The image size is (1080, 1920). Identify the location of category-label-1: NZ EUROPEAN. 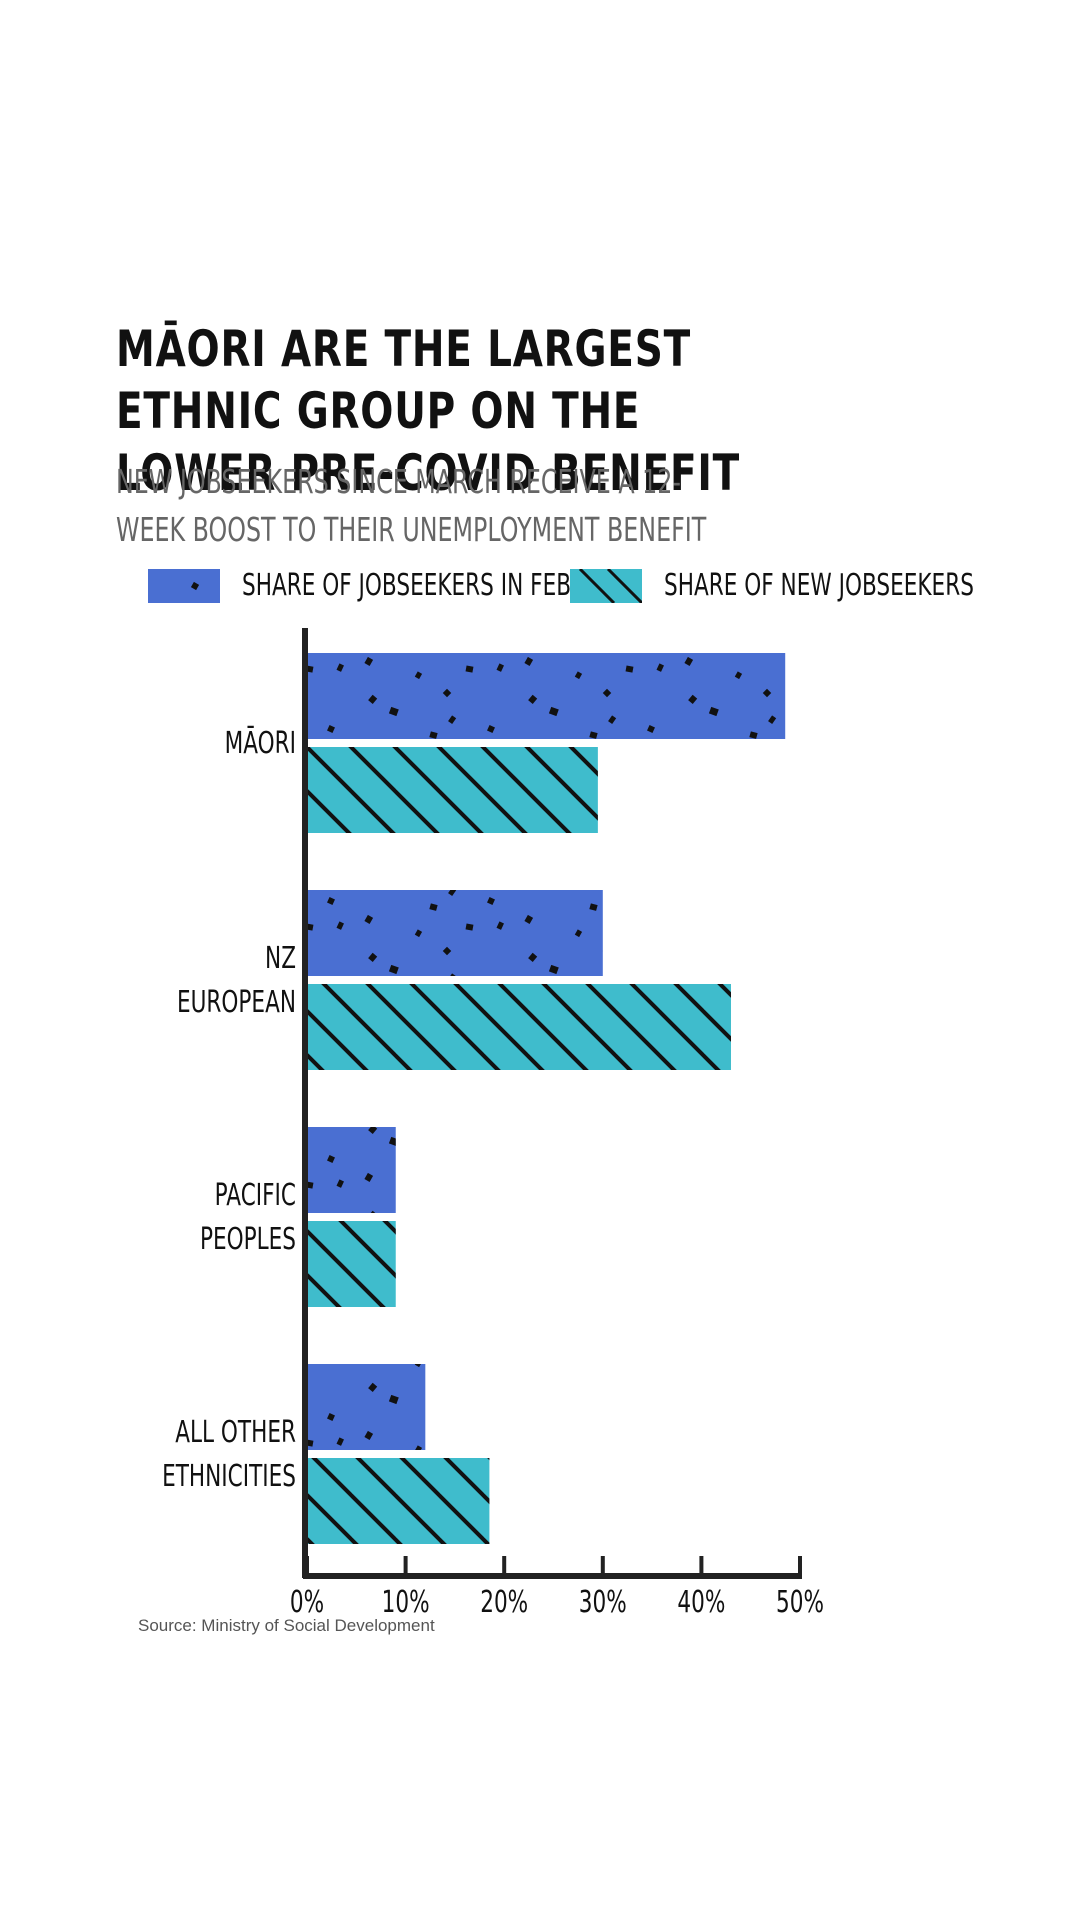
(236, 981).